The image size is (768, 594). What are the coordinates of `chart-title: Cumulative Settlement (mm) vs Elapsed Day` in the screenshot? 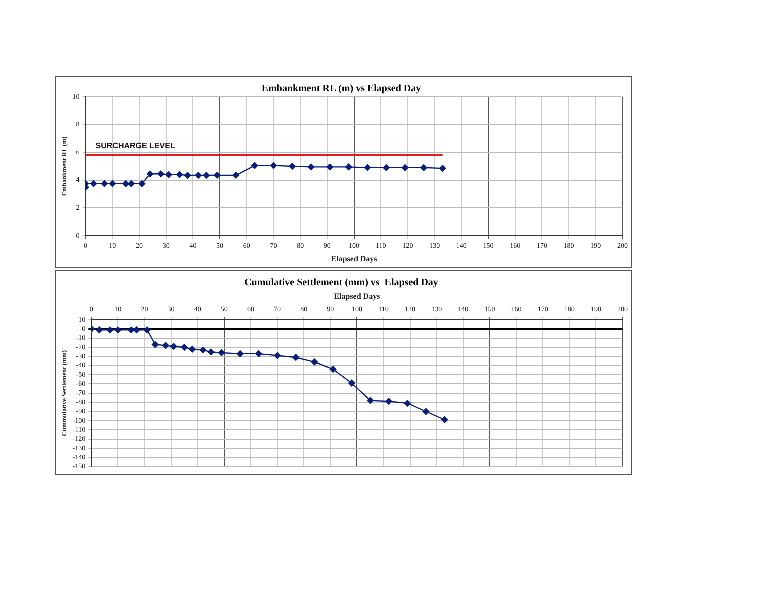 It's located at (341, 283).